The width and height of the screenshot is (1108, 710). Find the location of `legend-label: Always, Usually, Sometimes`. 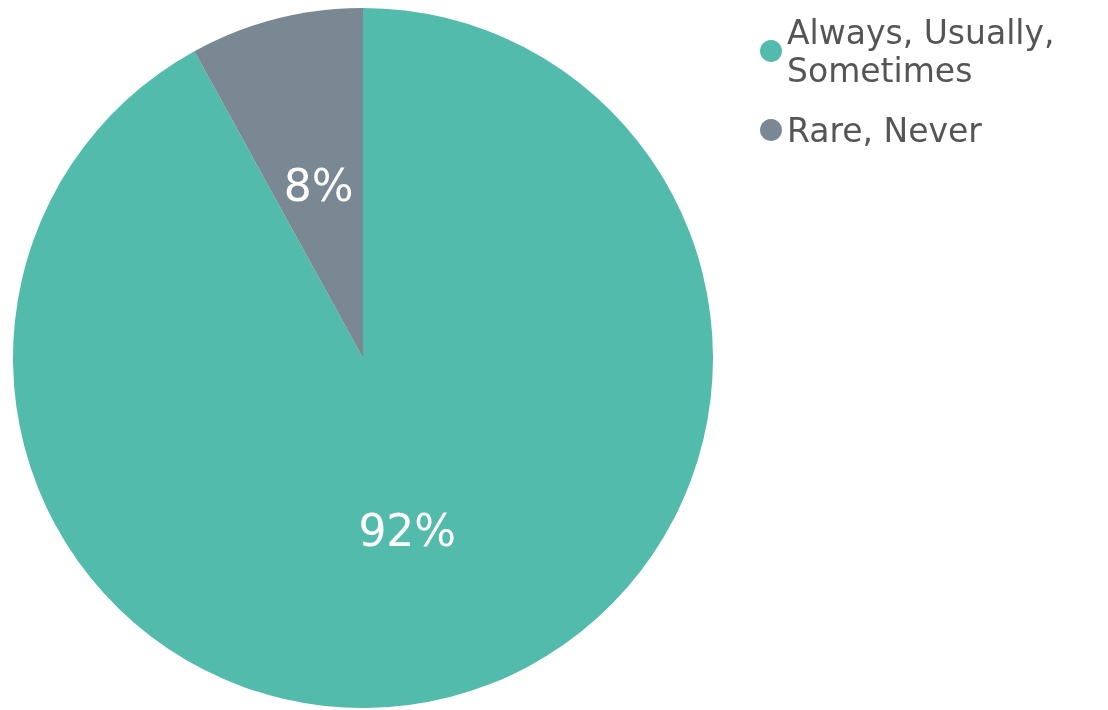

legend-label: Always, Usually, Sometimes is located at coordinates (926, 51).